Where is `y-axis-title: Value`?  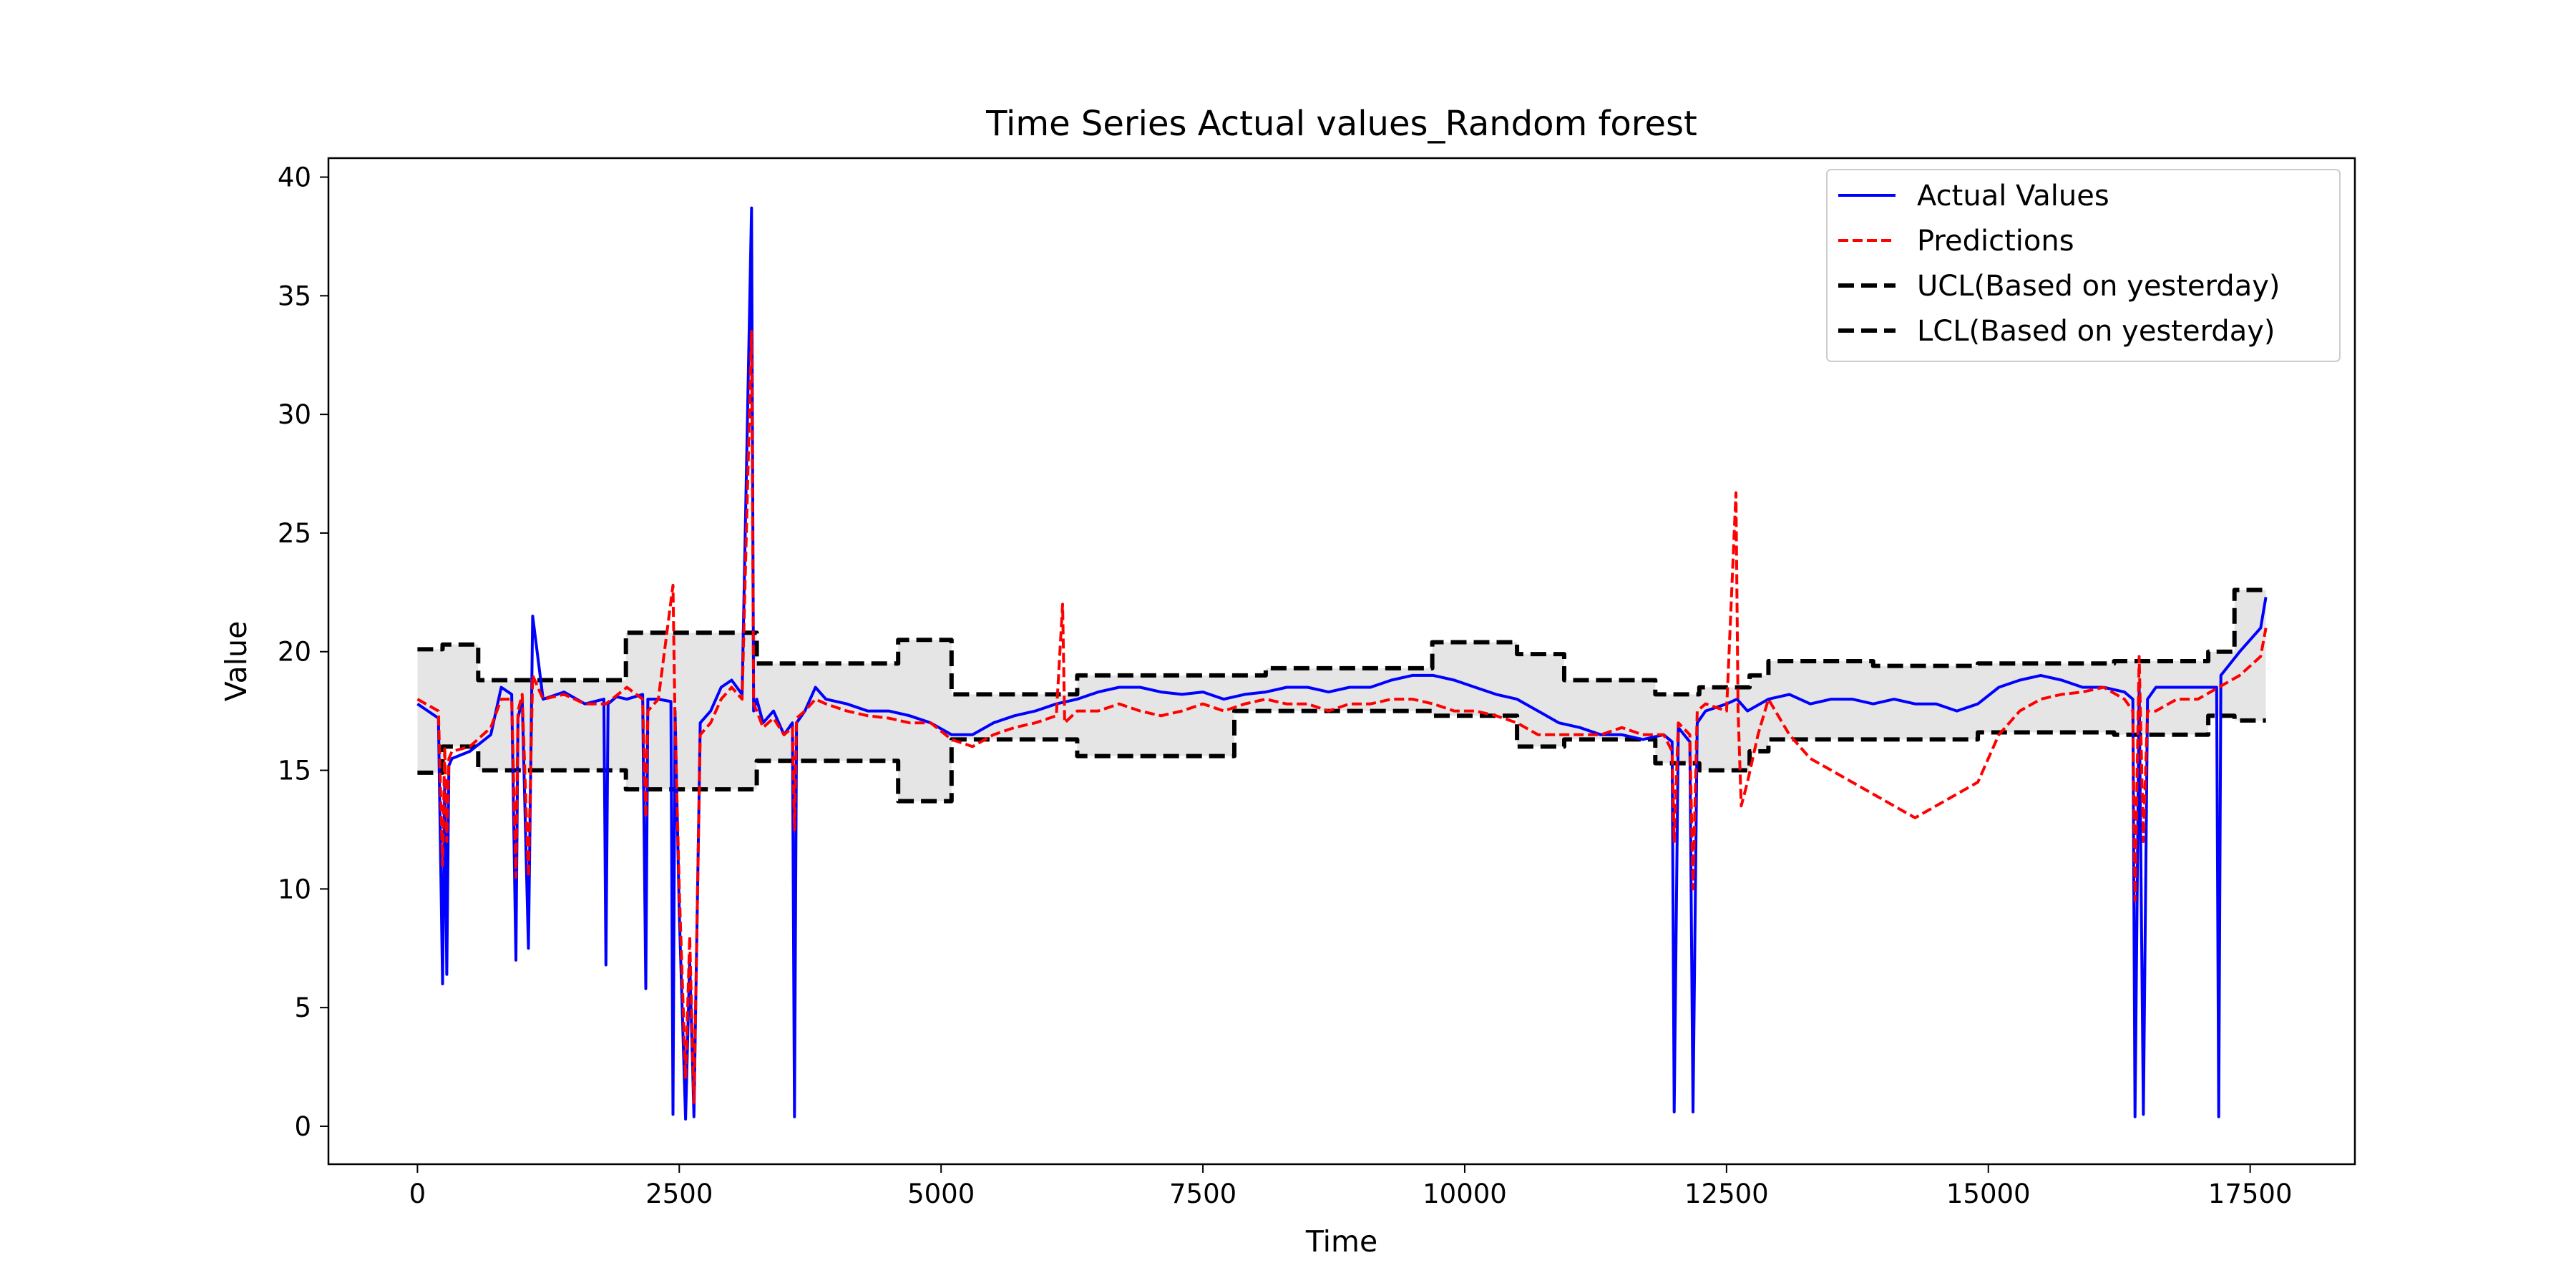
y-axis-title: Value is located at coordinates (236, 661).